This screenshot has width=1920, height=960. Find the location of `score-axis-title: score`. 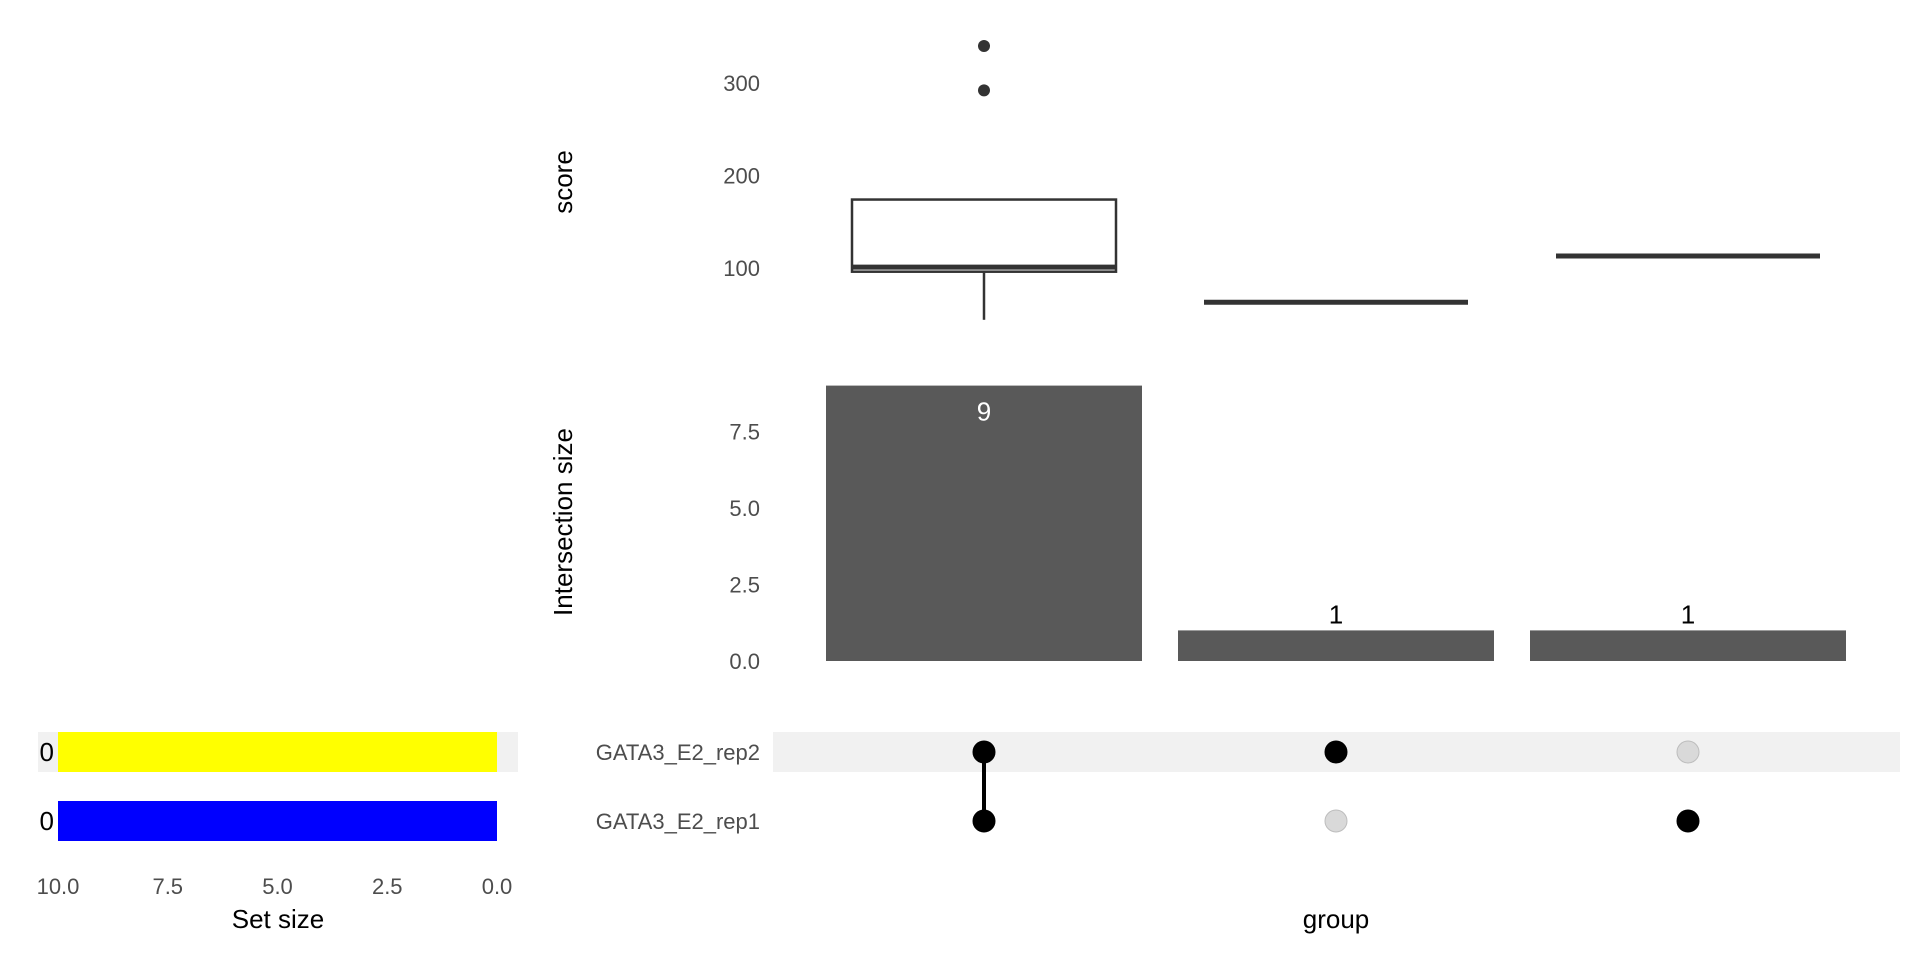

score-axis-title: score is located at coordinates (563, 182).